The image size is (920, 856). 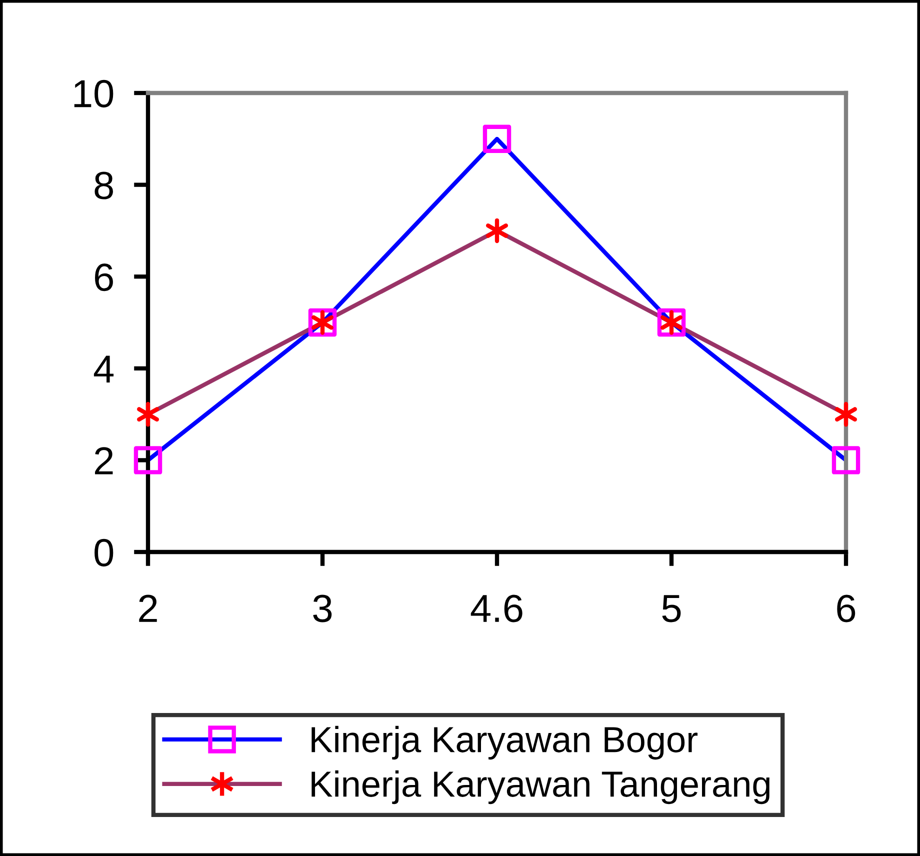 What do you see at coordinates (671, 608) in the screenshot?
I see `x-tick-label: 5` at bounding box center [671, 608].